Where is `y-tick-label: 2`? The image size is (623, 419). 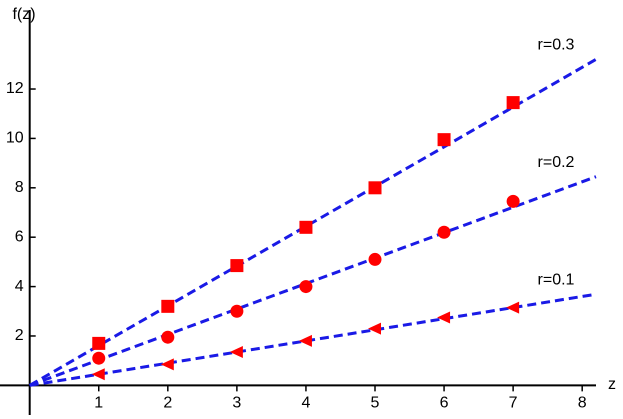 y-tick-label: 2 is located at coordinates (19, 335).